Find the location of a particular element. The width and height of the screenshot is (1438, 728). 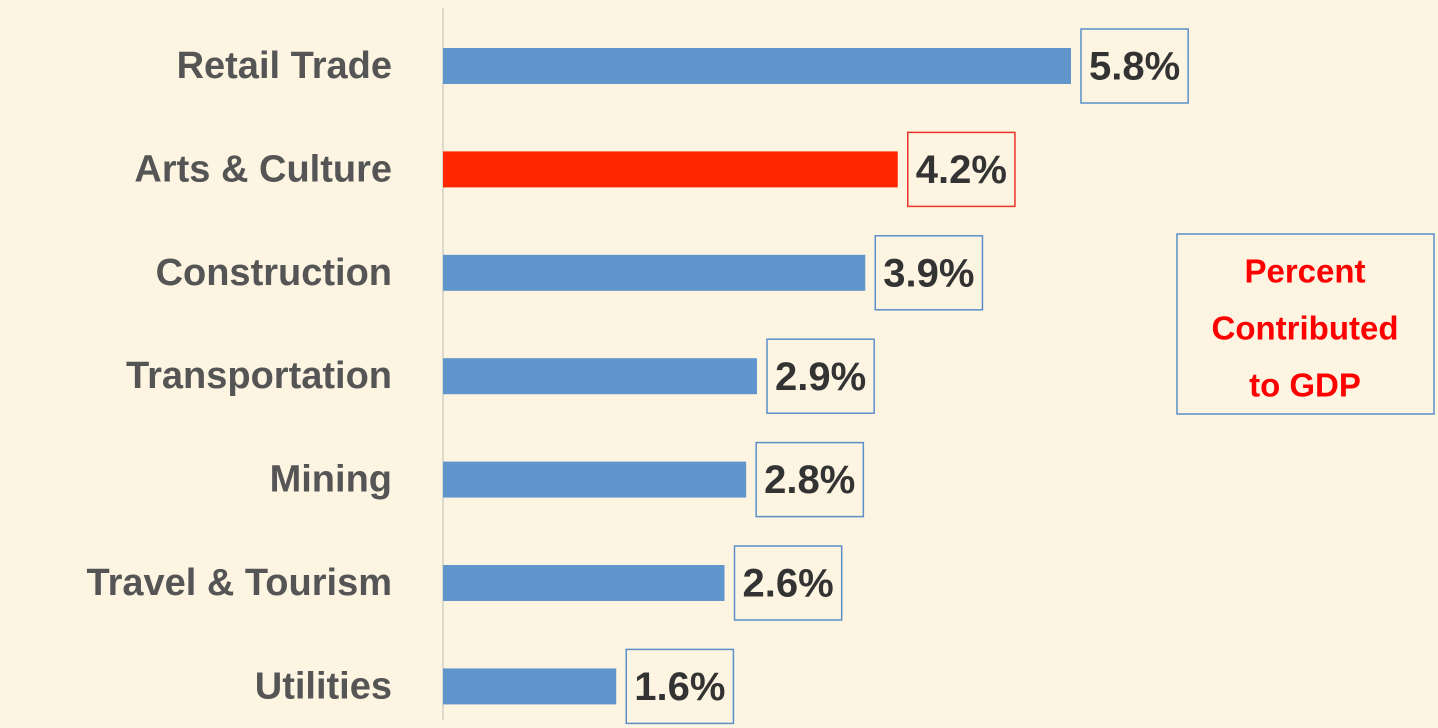

y-tick-label: Arts & Culture is located at coordinates (263, 169).